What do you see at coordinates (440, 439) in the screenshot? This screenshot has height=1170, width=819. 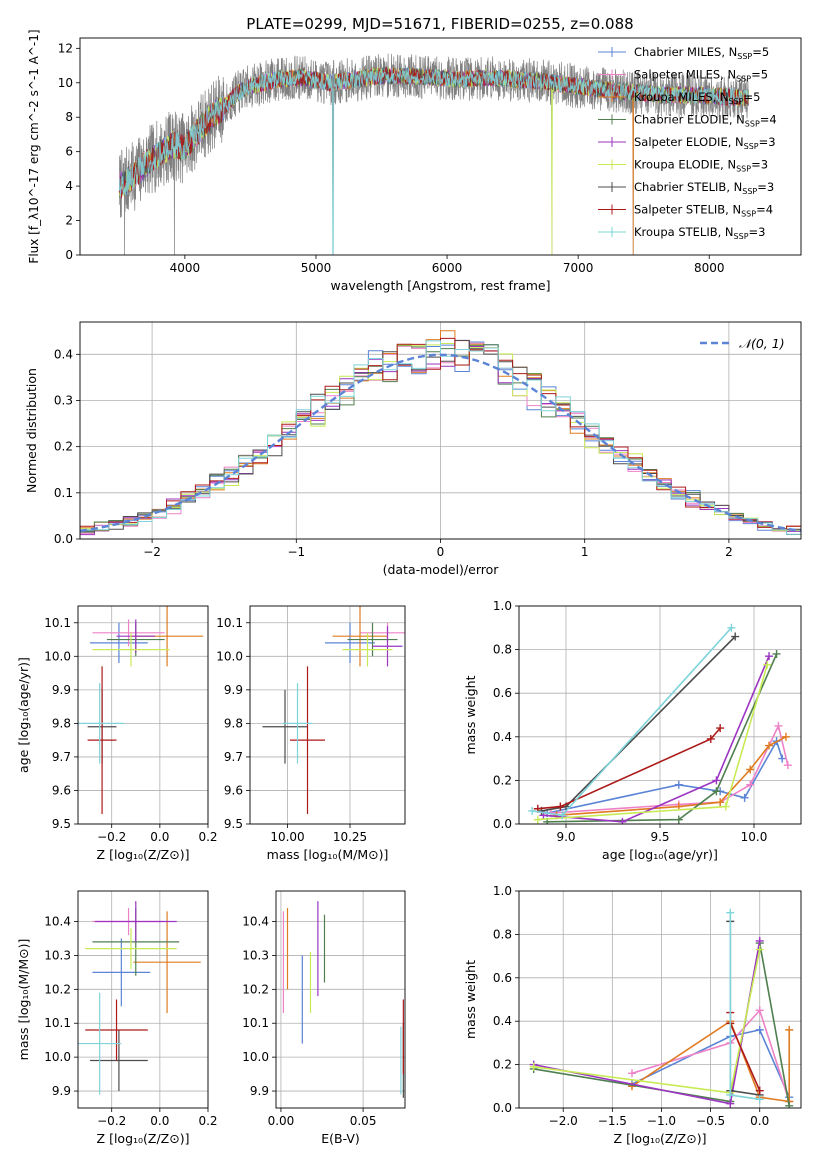 I see `histogram-kroupa_stelib` at bounding box center [440, 439].